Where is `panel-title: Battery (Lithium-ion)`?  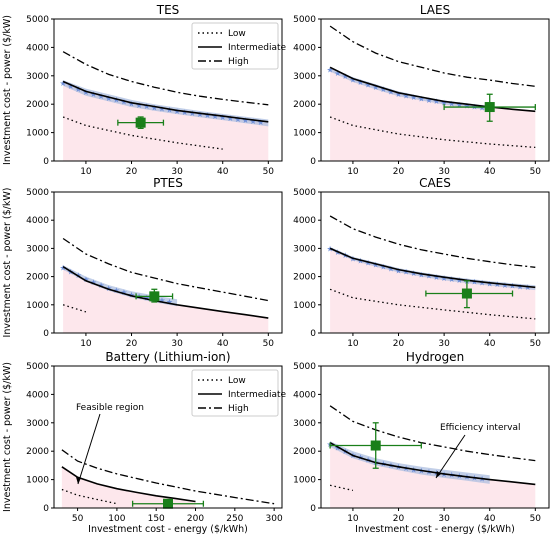 panel-title: Battery (Lithium-ion) is located at coordinates (167, 357).